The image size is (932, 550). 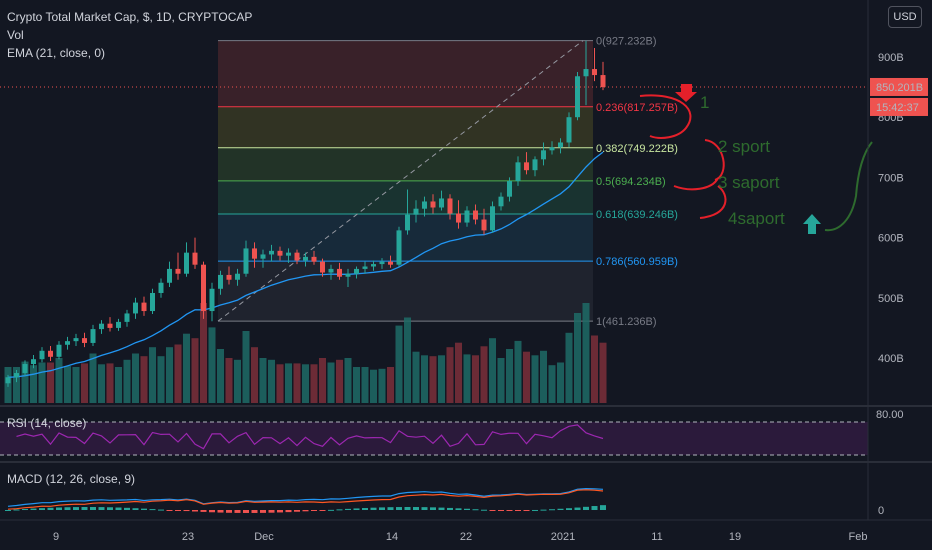 I want to click on time-tick-label: 22, so click(x=466, y=537).